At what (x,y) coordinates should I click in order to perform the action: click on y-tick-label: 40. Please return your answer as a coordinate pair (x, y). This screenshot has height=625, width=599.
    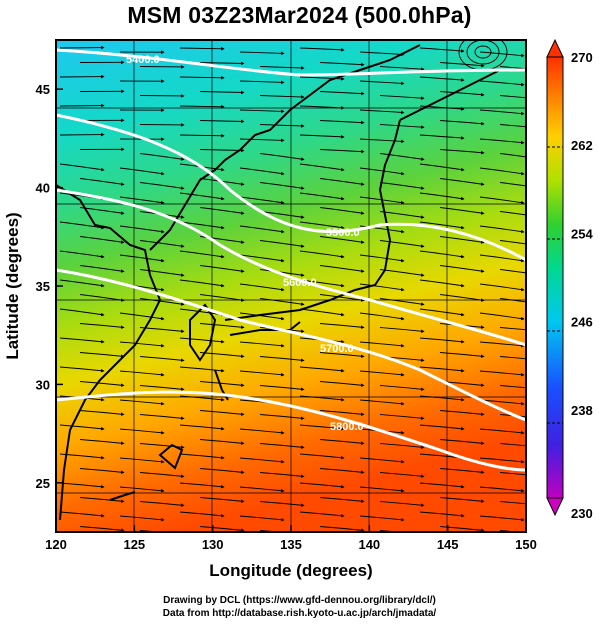
    Looking at the image, I should click on (43, 188).